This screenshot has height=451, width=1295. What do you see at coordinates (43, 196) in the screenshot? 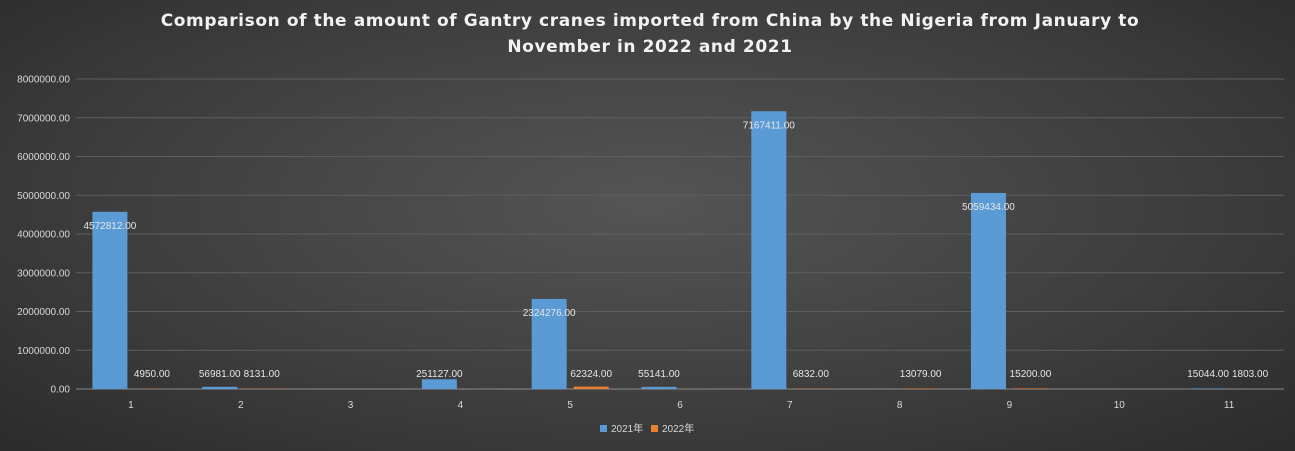
I see `y-tick-label: 5000000.00` at bounding box center [43, 196].